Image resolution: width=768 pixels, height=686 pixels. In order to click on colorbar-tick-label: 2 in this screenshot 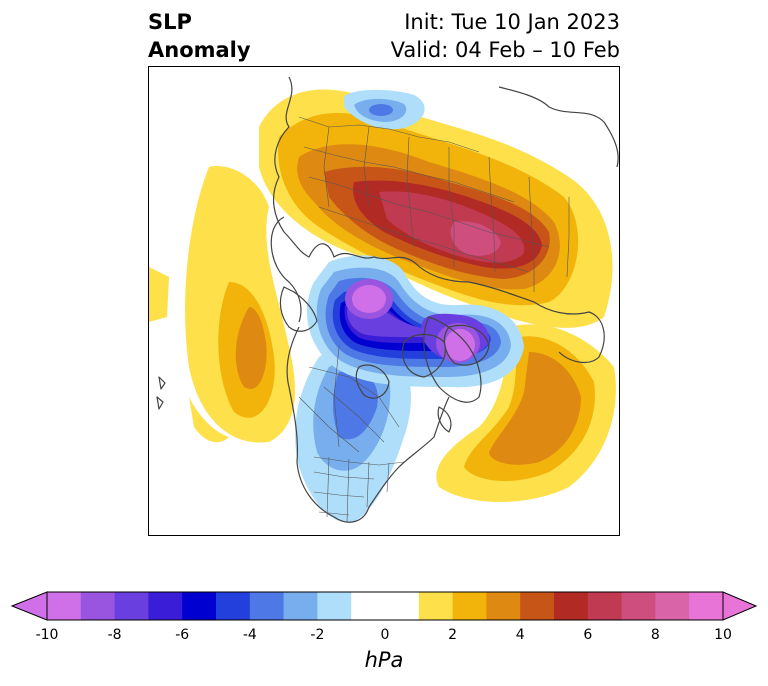, I will do `click(453, 635)`.